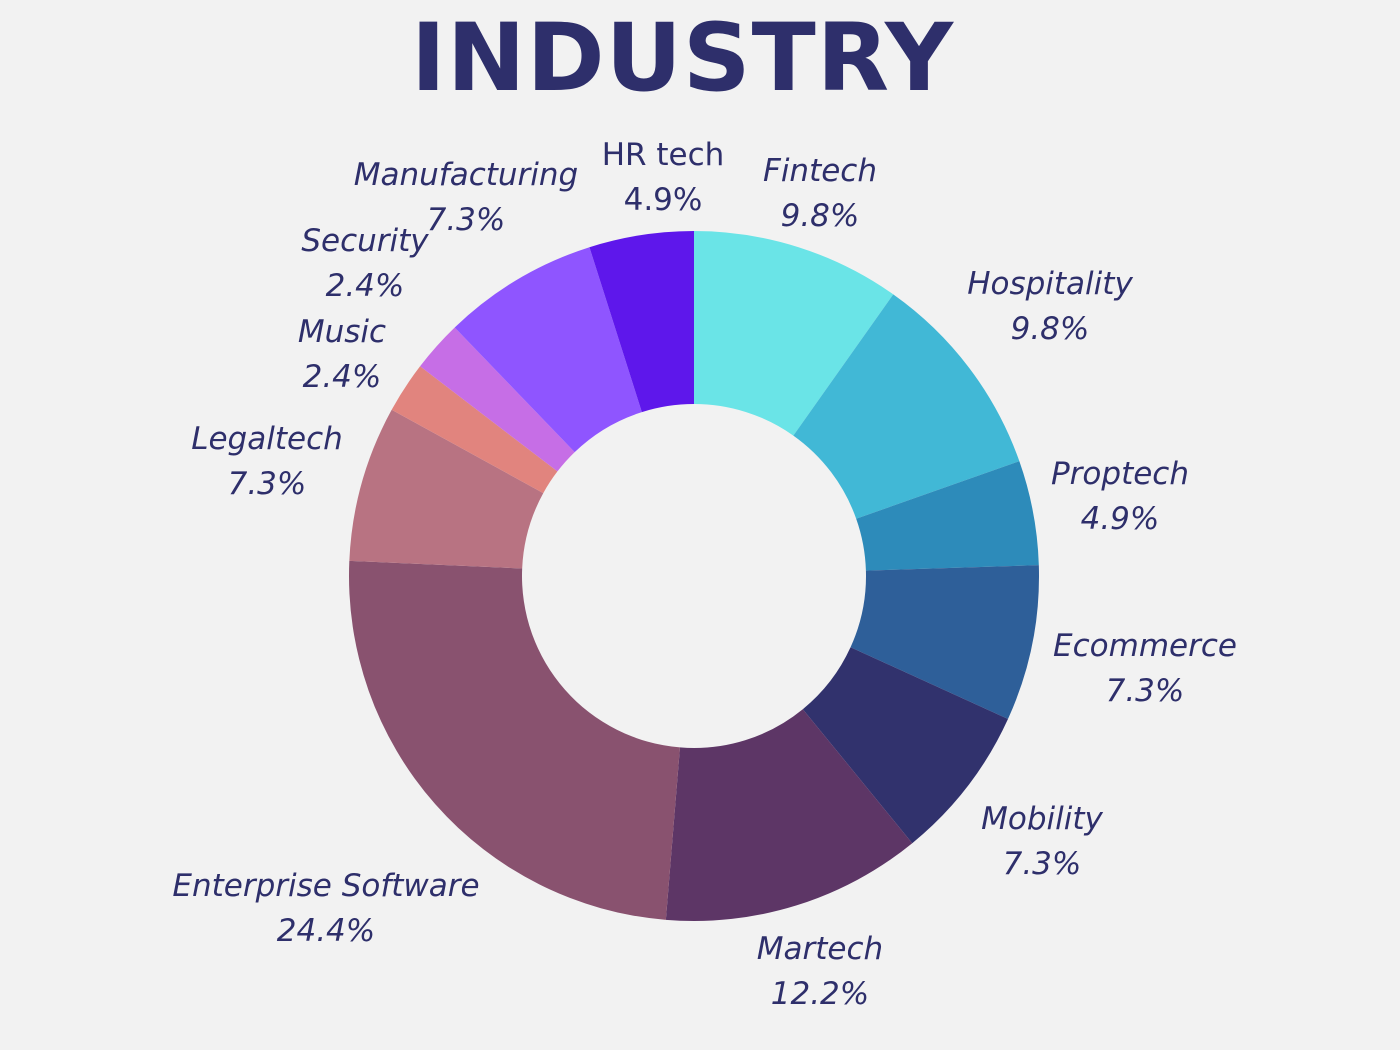 The width and height of the screenshot is (1400, 1050). Describe the element at coordinates (820, 216) in the screenshot. I see `slice-value-fintech: 9.8%` at that location.